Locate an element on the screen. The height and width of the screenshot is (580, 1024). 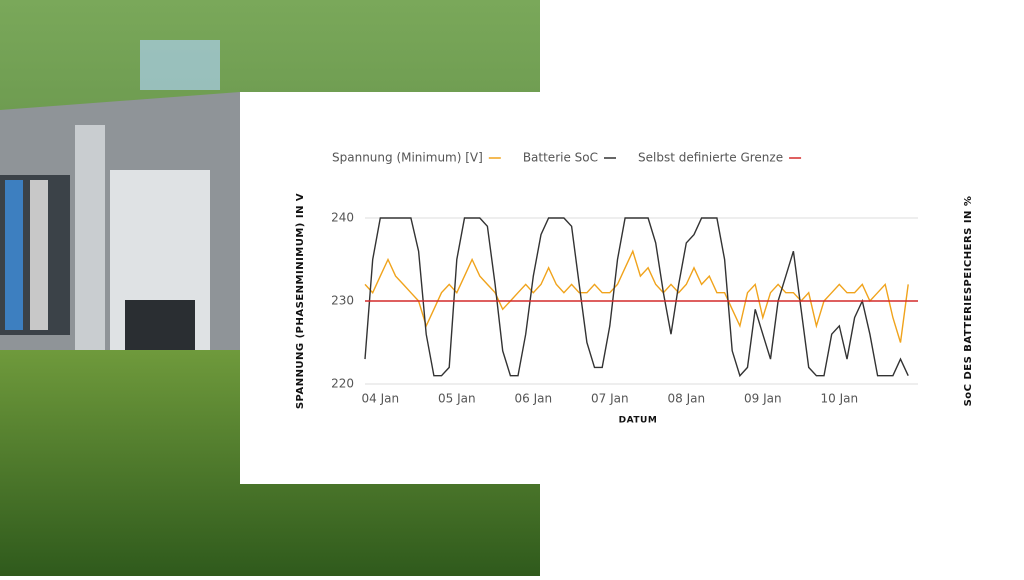
x-tick-label: 07 Jan is located at coordinates (610, 399).